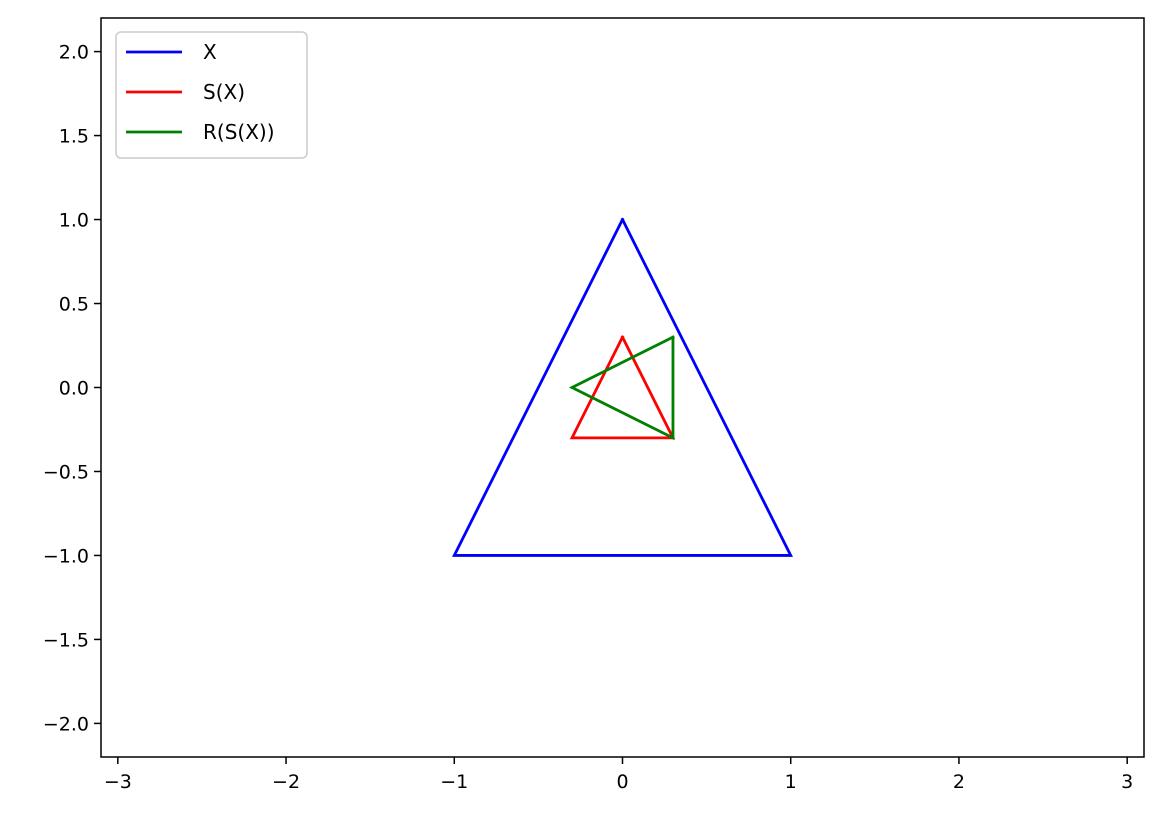  I want to click on x-tick-label-1: −2, so click(286, 782).